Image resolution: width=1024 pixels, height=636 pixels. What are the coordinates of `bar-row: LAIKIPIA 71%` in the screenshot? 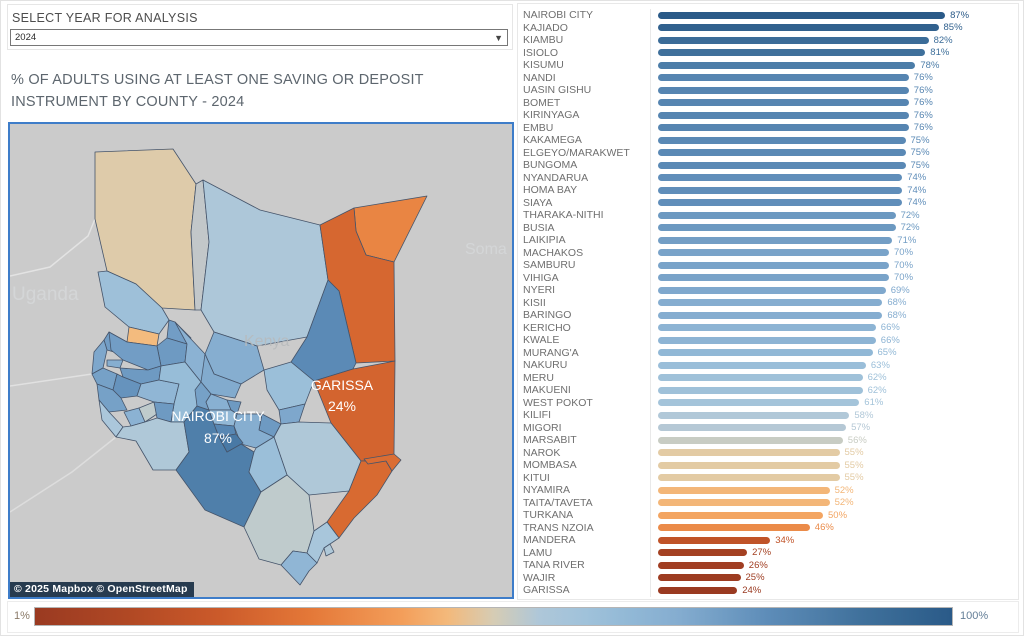 It's located at (768, 240).